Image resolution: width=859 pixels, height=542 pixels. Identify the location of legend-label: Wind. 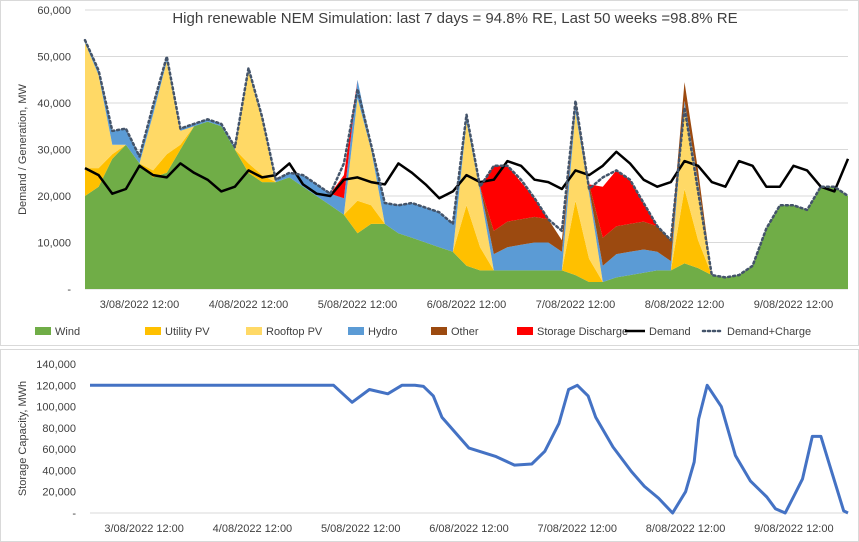
(67, 332).